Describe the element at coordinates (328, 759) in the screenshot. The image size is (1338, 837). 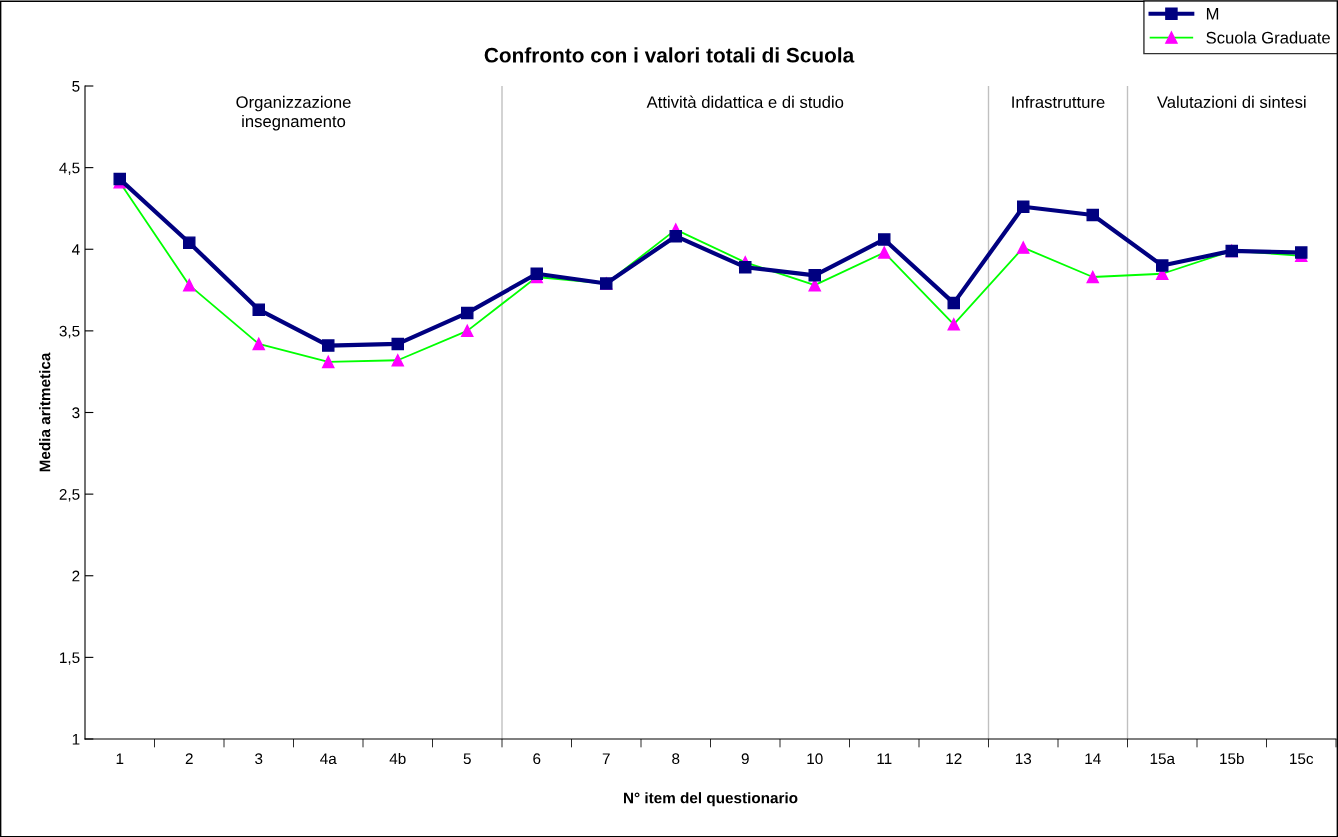
I see `x-tick-label: 4a` at that location.